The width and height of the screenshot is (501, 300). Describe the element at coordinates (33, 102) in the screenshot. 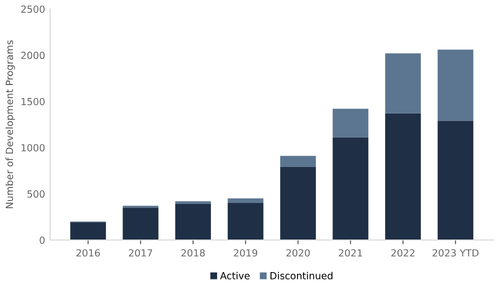

I see `y-tick-label: 1500` at that location.